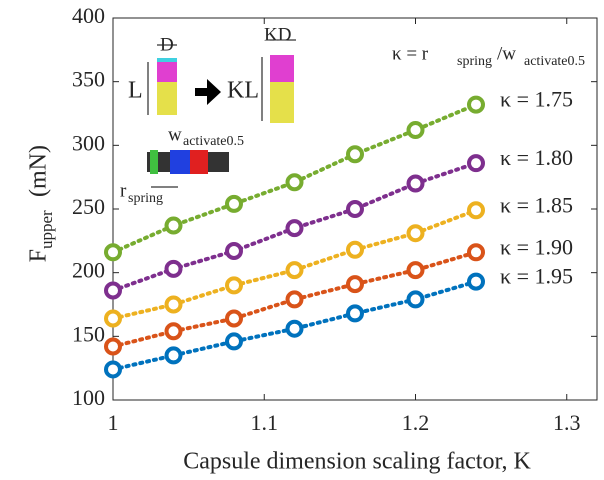 The width and height of the screenshot is (604, 480). I want to click on y-label-unit: (mN), so click(39, 171).